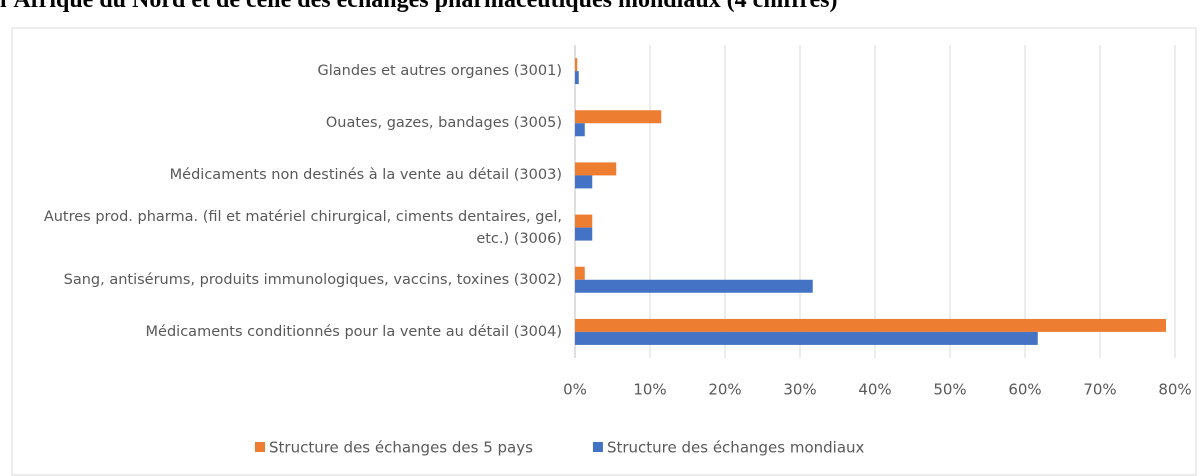 The height and width of the screenshot is (476, 1203). Describe the element at coordinates (401, 448) in the screenshot. I see `legend-label: Structure des échanges des 5 pays` at that location.